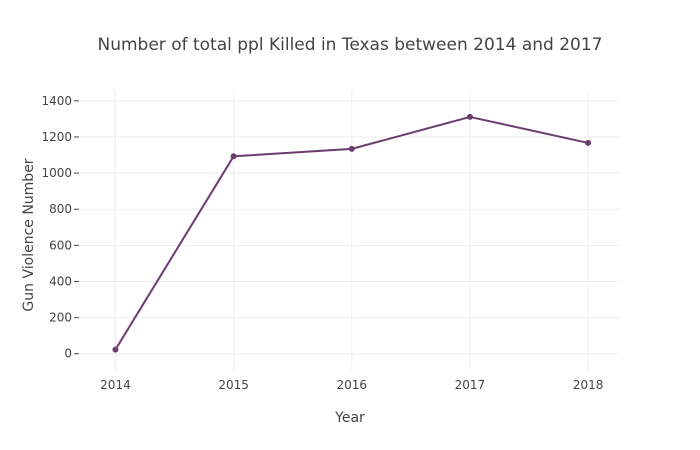 The height and width of the screenshot is (450, 700). What do you see at coordinates (56, 101) in the screenshot?
I see `y-tick-label: 1400` at bounding box center [56, 101].